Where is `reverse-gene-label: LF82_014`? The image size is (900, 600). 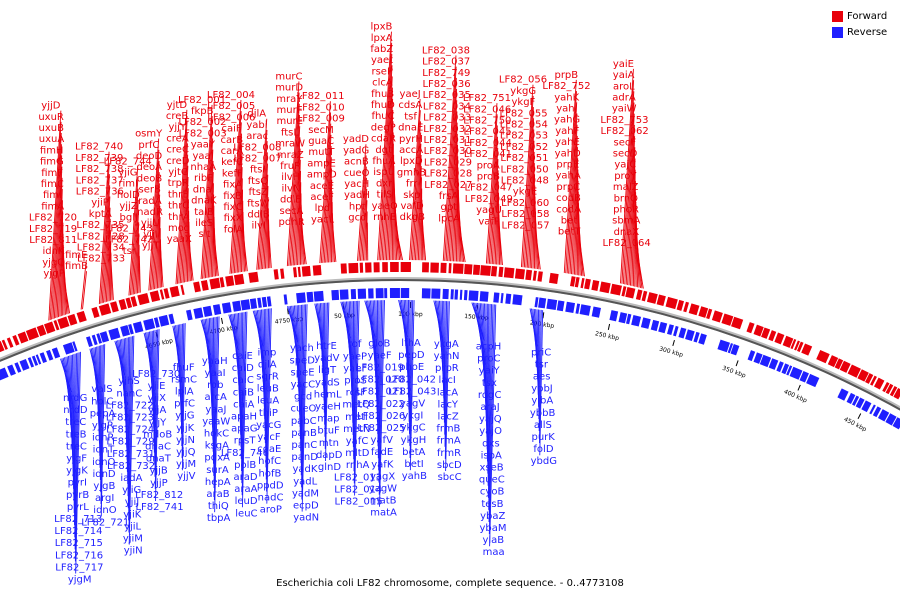 reverse-gene-label: LF82_014 is located at coordinates (358, 489).